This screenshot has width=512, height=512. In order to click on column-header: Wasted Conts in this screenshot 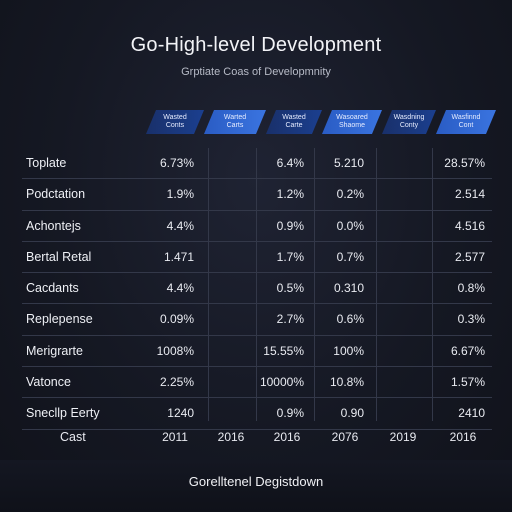, I will do `click(175, 122)`.